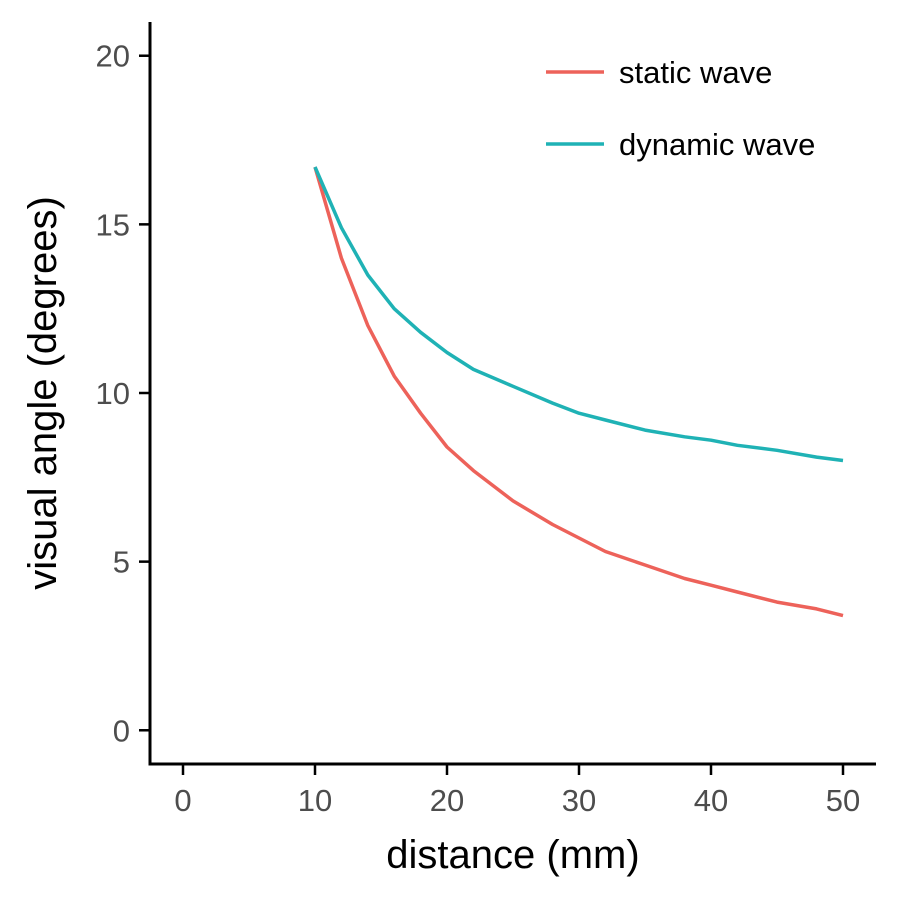  I want to click on y-tick-label: 0, so click(121, 730).